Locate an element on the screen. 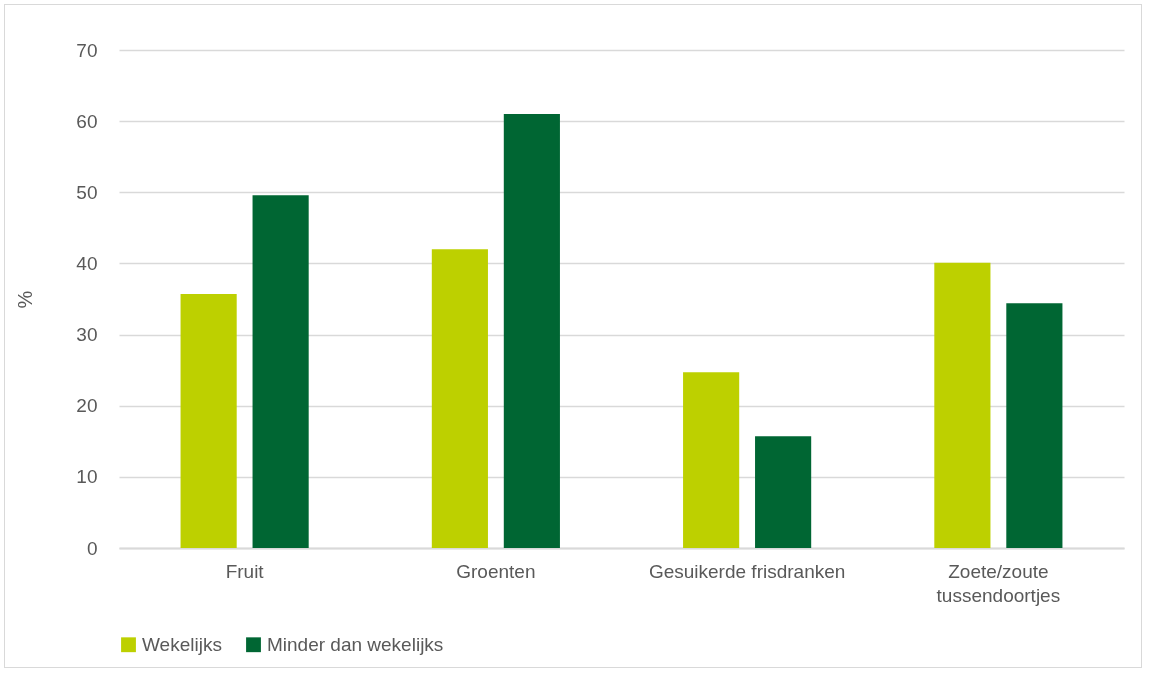 The image size is (1149, 674). legend-label: Wekelijks is located at coordinates (182, 644).